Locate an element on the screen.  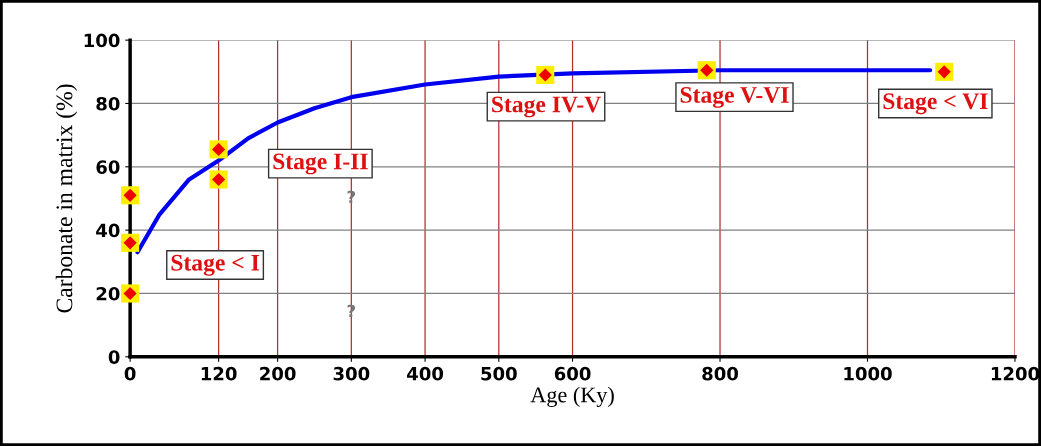
y-tick-label: 0 is located at coordinates (114, 357).